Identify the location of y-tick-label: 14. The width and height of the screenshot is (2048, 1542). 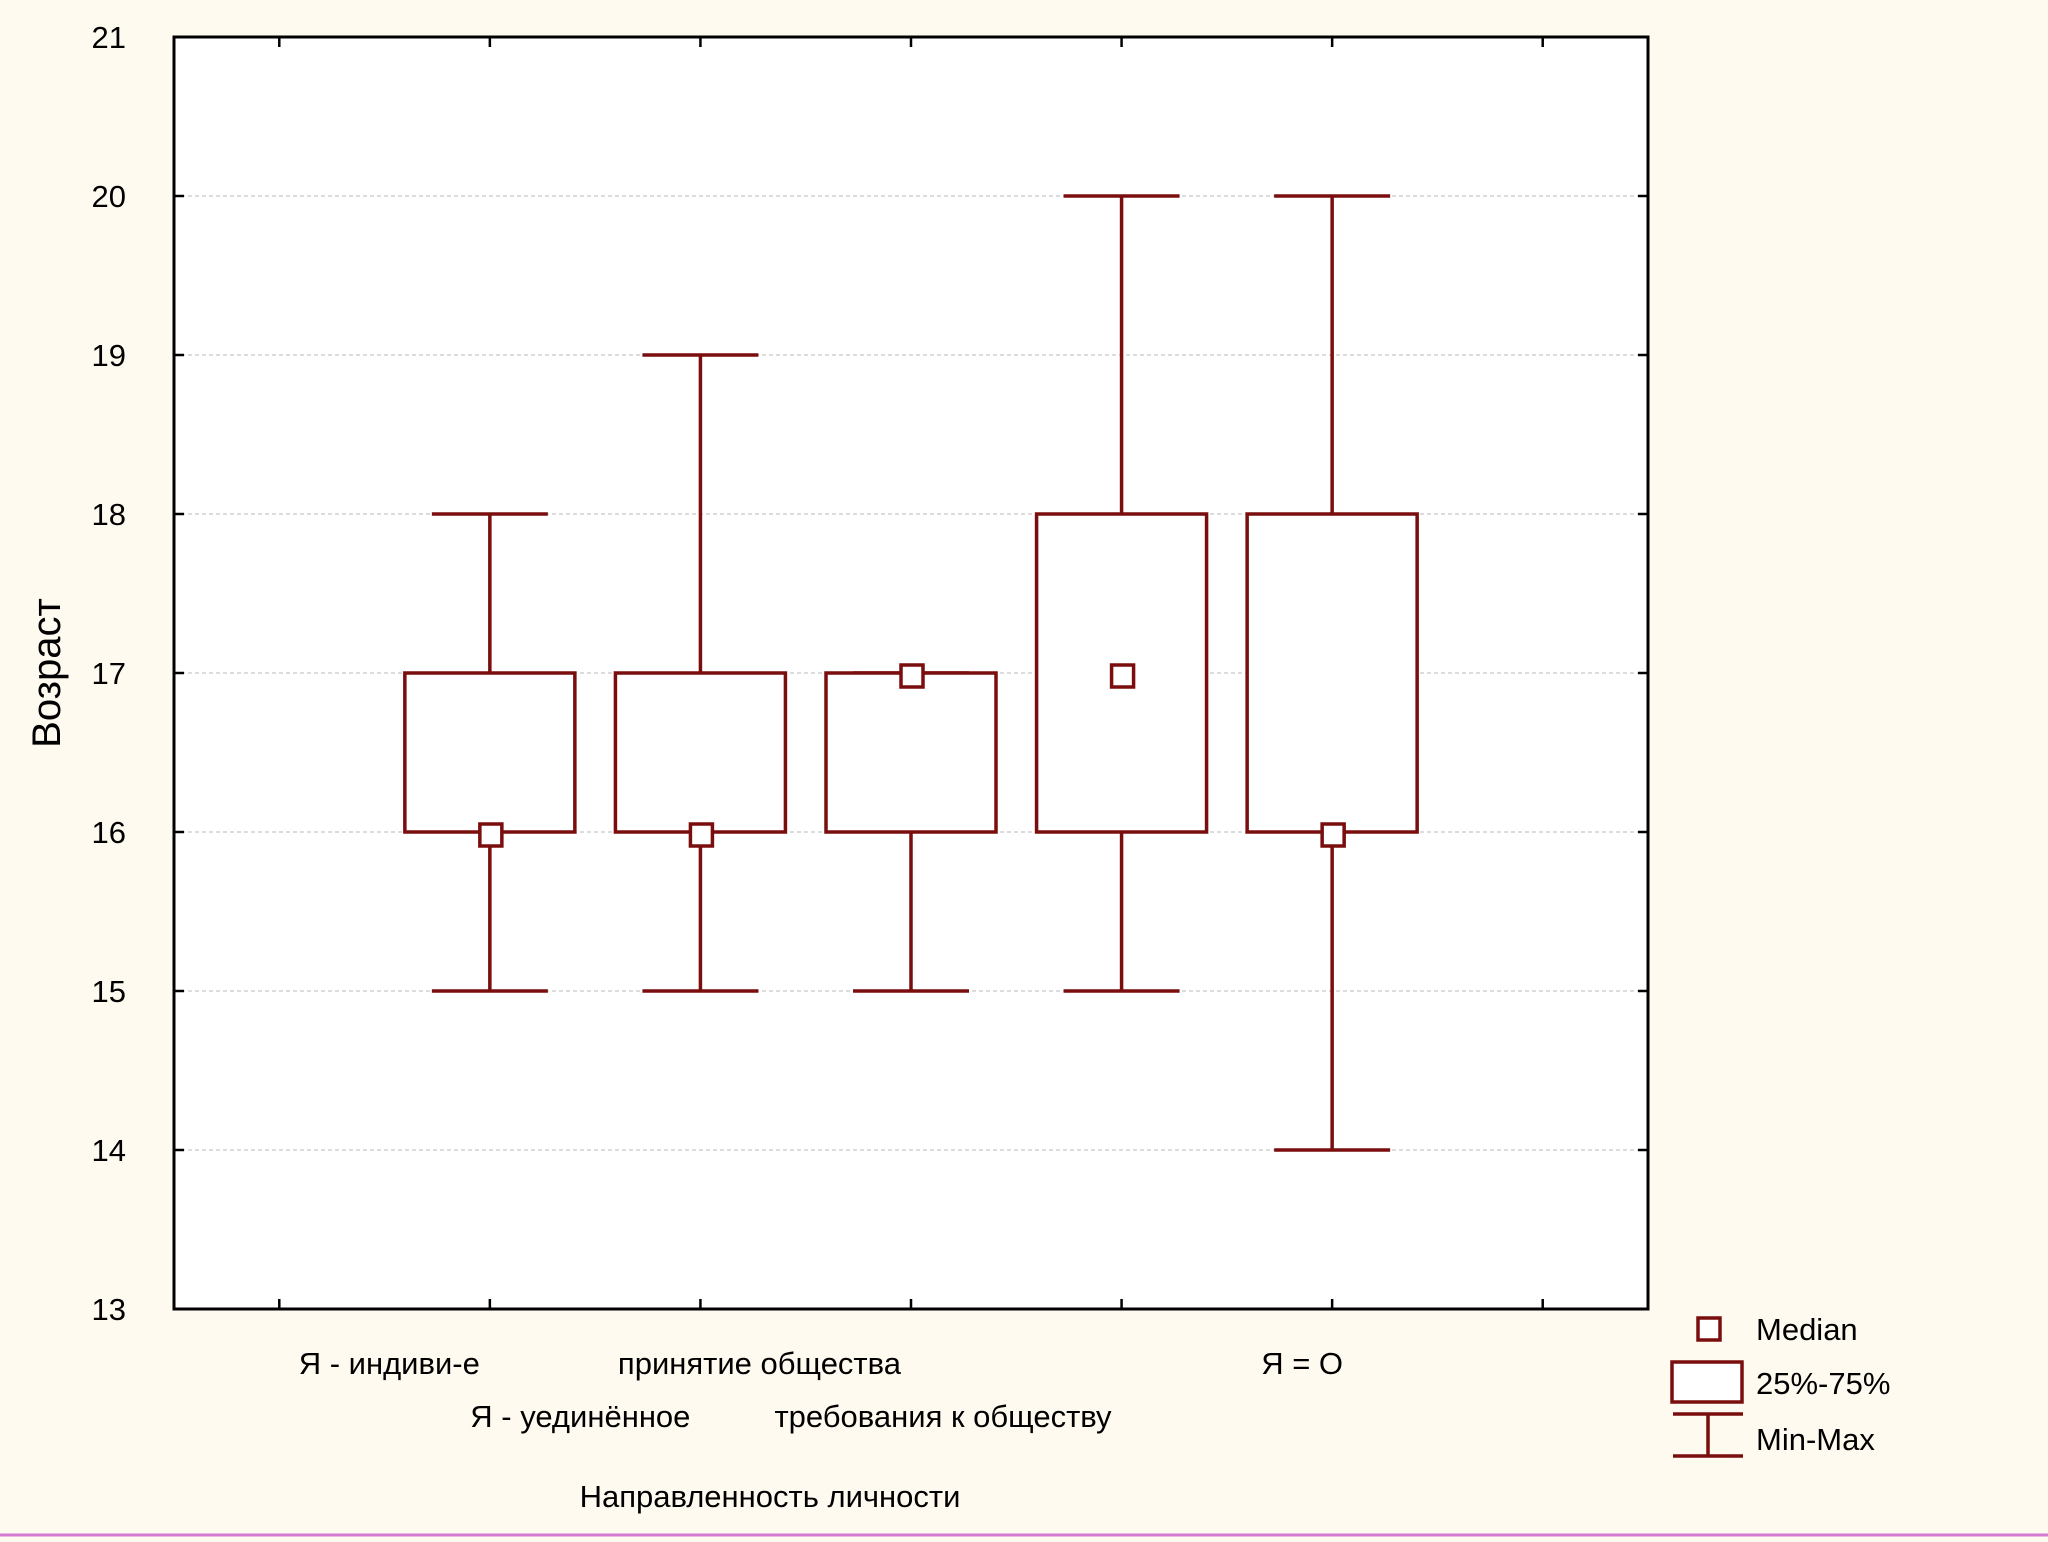
(109, 1150).